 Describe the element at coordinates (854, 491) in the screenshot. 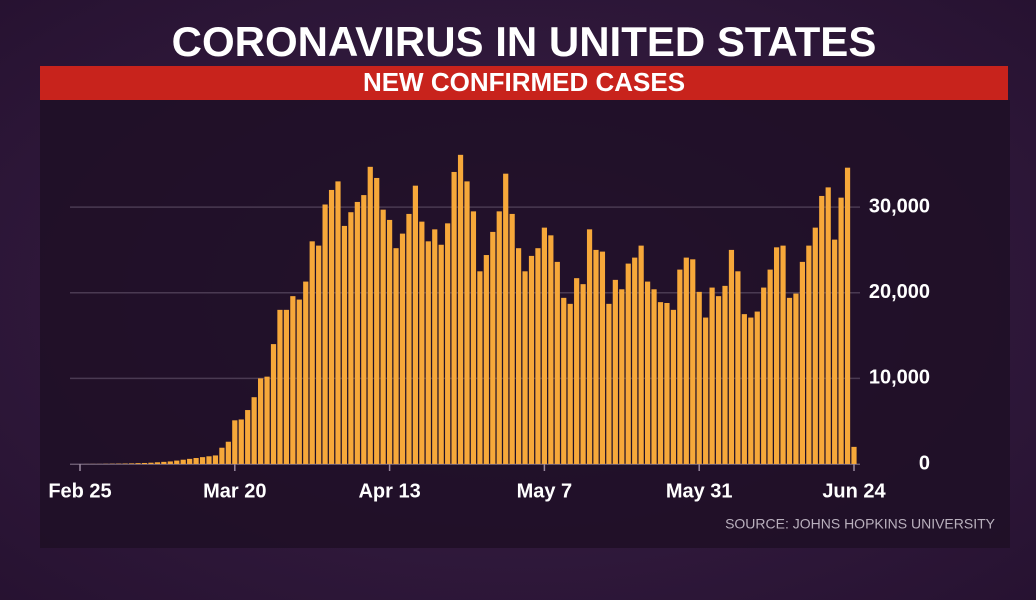

I see `x-tick-label: Jun 24` at that location.